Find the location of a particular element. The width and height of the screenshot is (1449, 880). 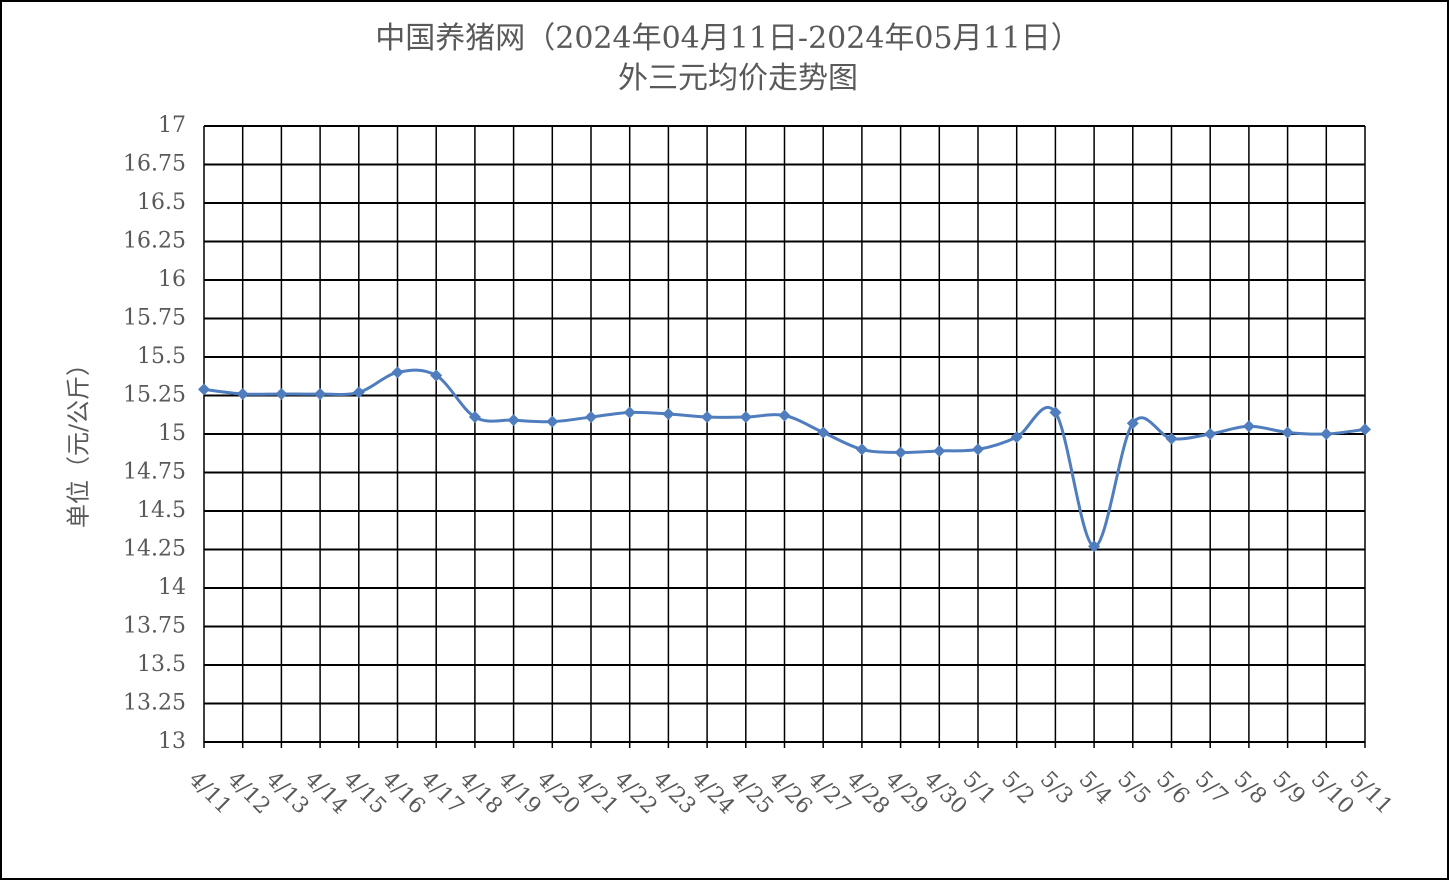

chart-title: 中国养猪网（2024年04月11日-2024年05月11日） is located at coordinates (728, 38).